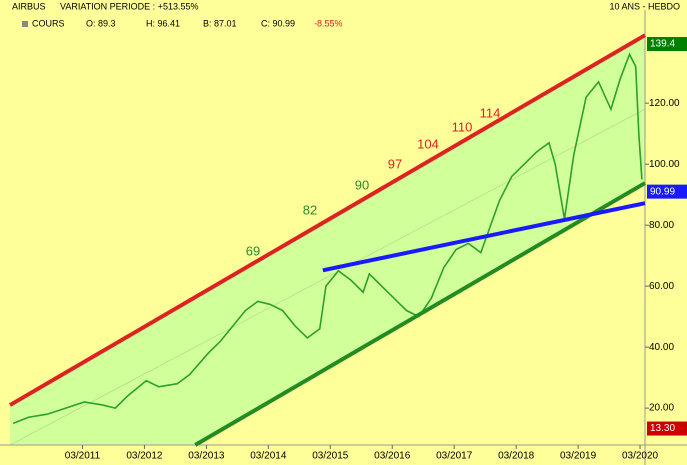  What do you see at coordinates (662, 44) in the screenshot?
I see `price-tag-label: 139.4` at bounding box center [662, 44].